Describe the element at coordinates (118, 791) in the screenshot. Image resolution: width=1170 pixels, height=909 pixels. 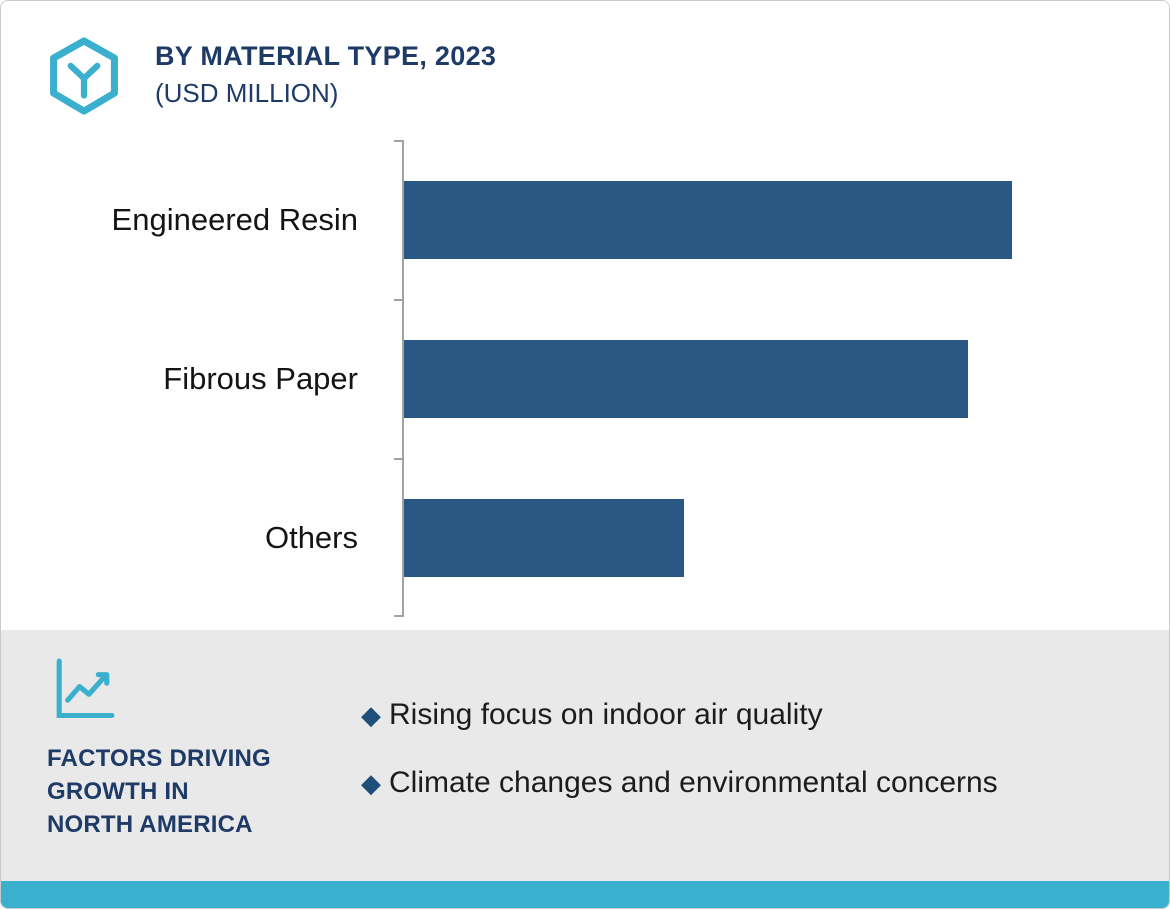
I see `factors-heading-line: GROWTH IN` at that location.